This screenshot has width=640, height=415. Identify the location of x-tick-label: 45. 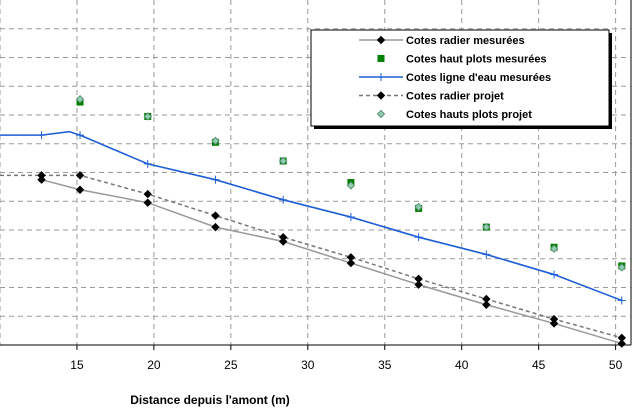
(539, 365).